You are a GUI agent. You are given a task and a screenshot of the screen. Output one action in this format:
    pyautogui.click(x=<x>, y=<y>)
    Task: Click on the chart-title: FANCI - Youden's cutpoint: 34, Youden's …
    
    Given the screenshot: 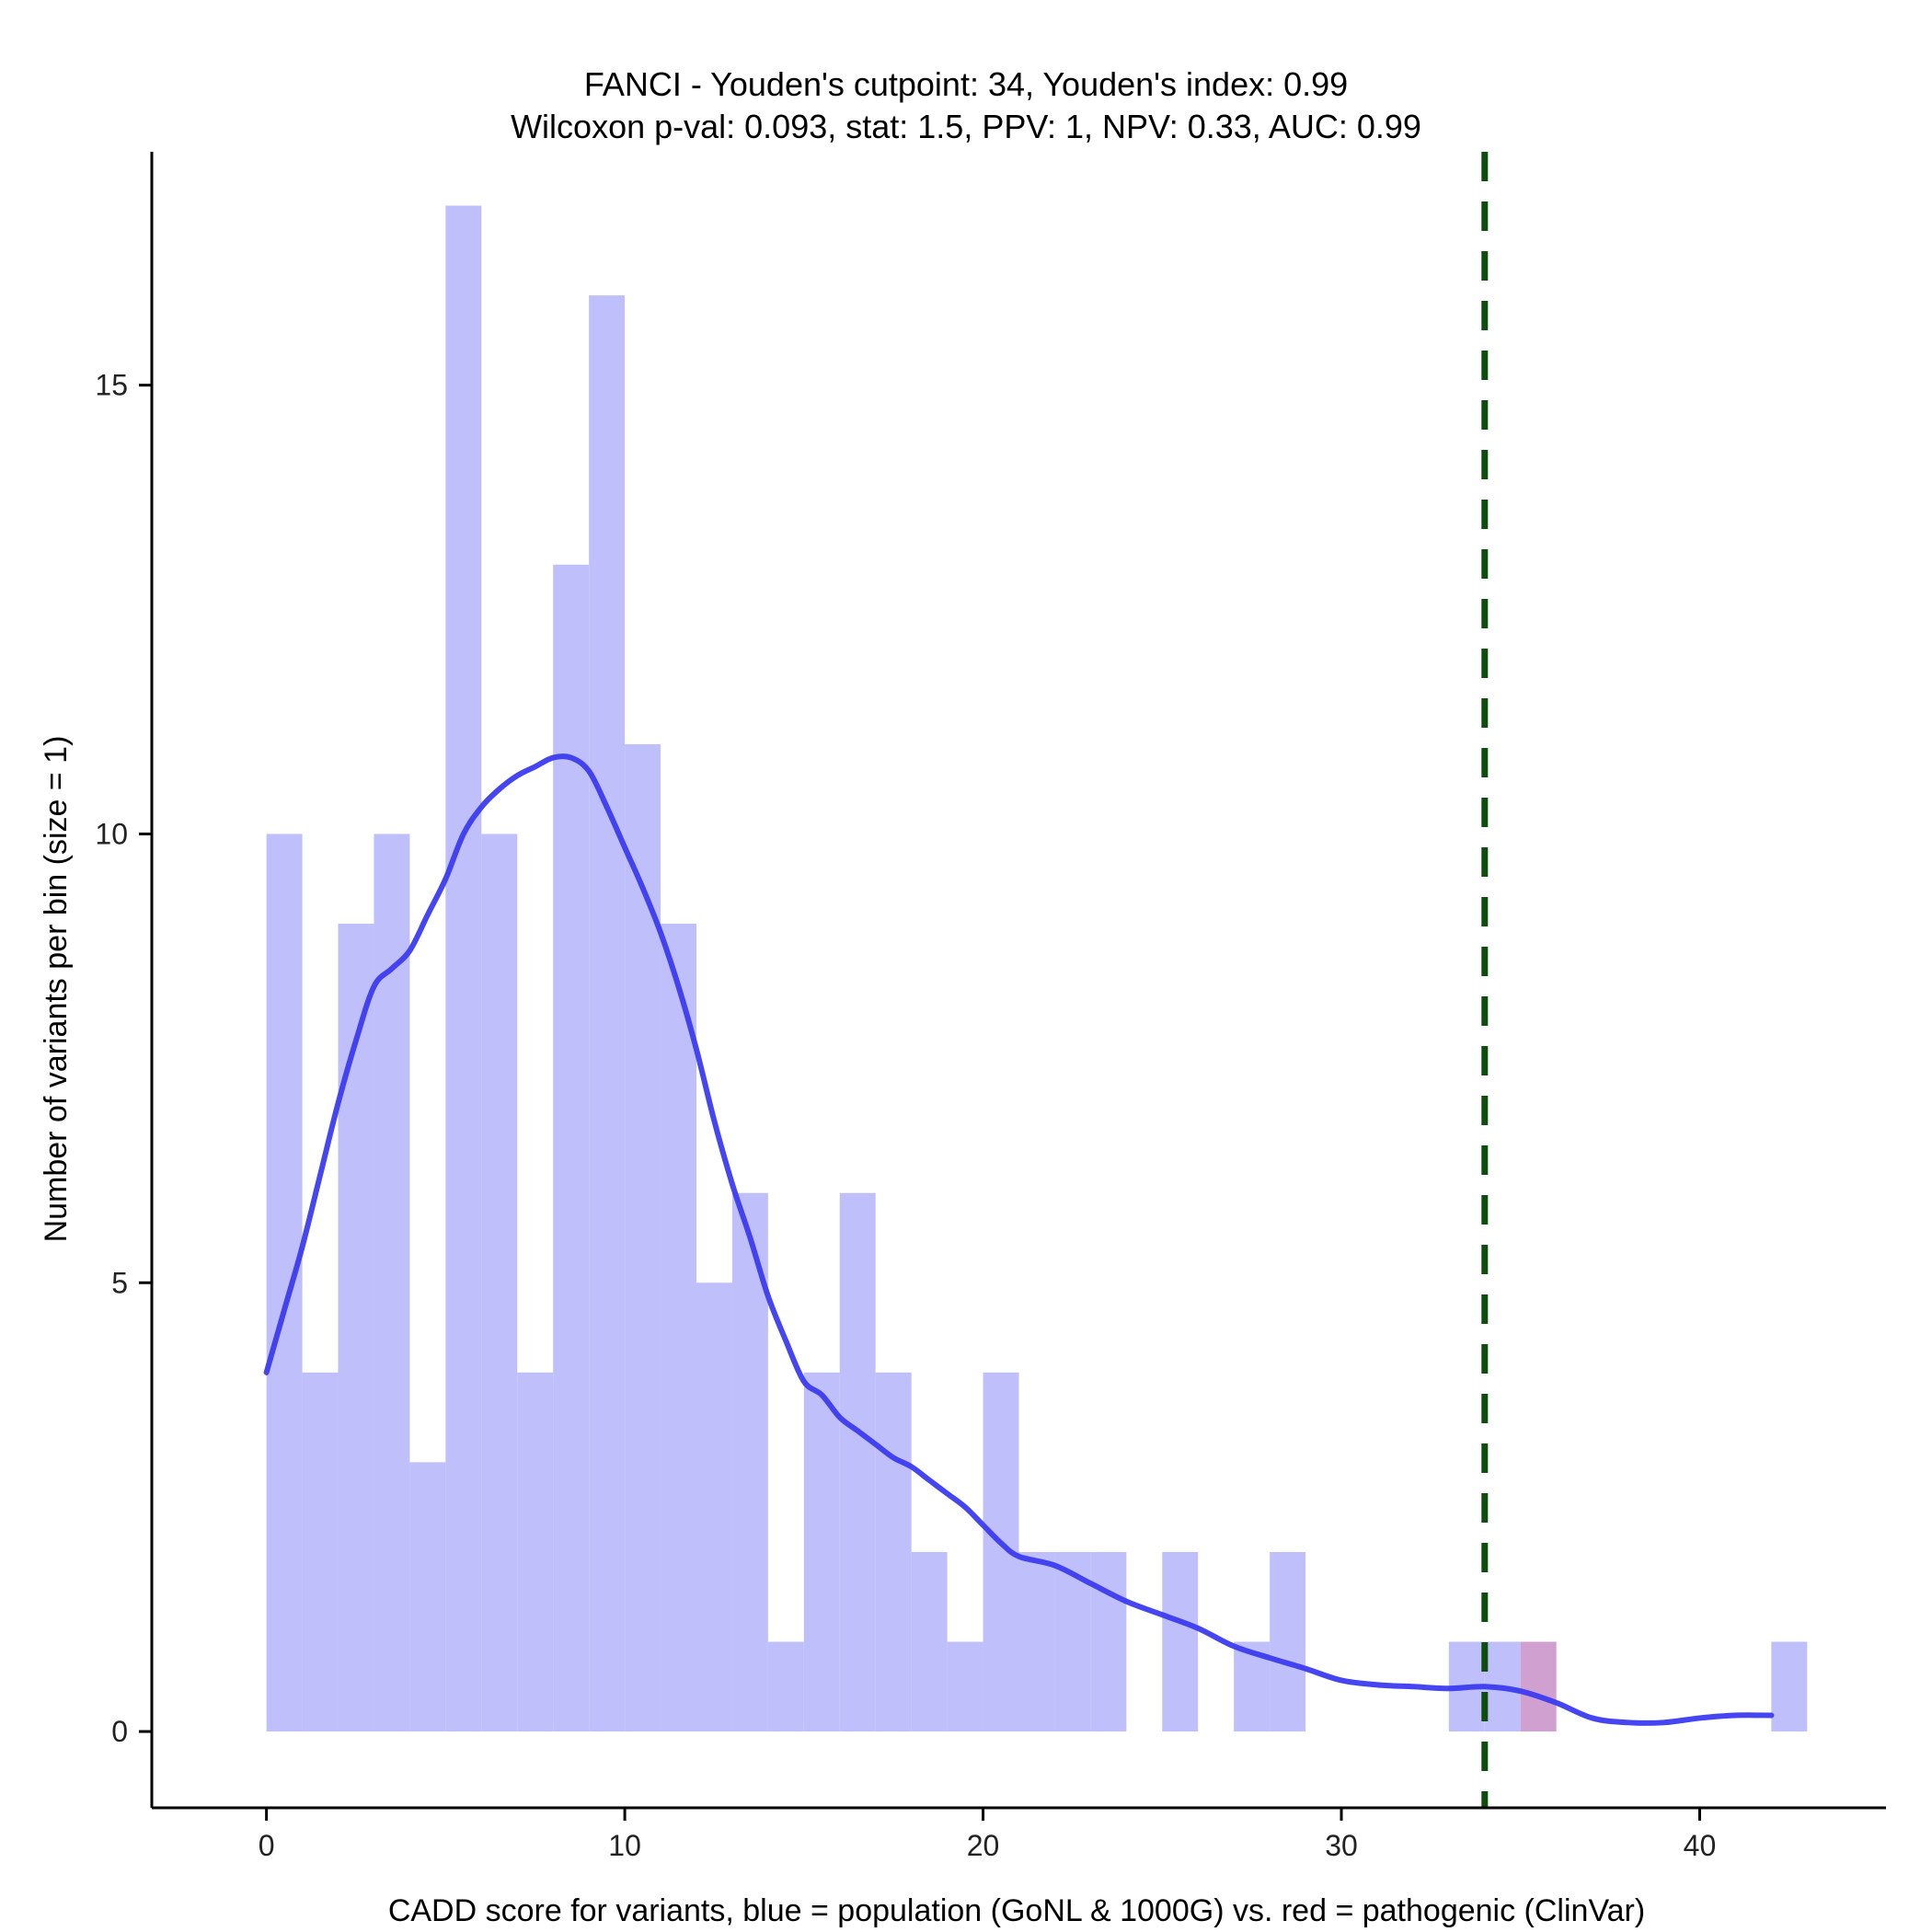 What is the action you would take?
    pyautogui.click(x=966, y=84)
    